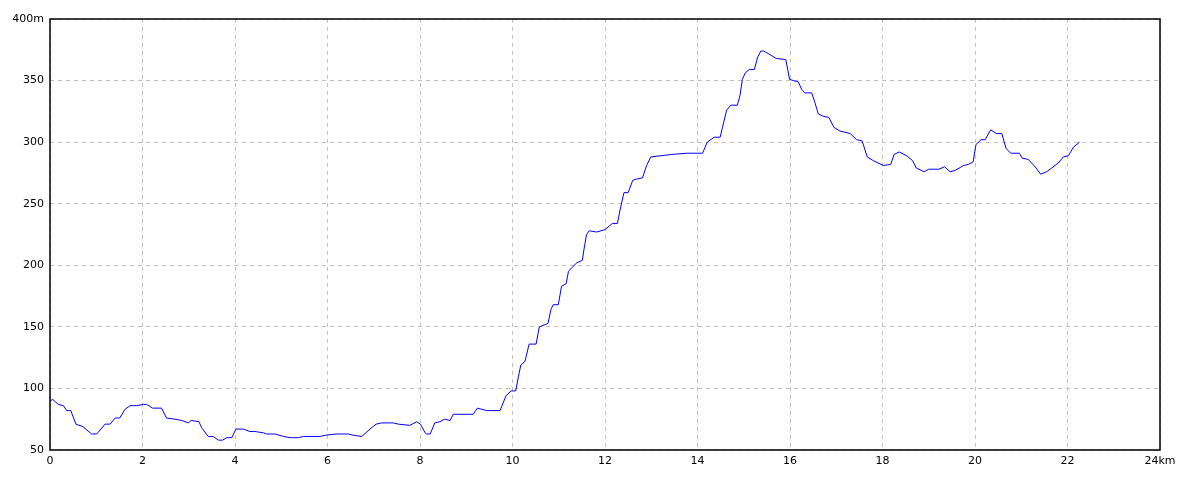  Describe the element at coordinates (37, 449) in the screenshot. I see `y-tick-label: 50` at that location.